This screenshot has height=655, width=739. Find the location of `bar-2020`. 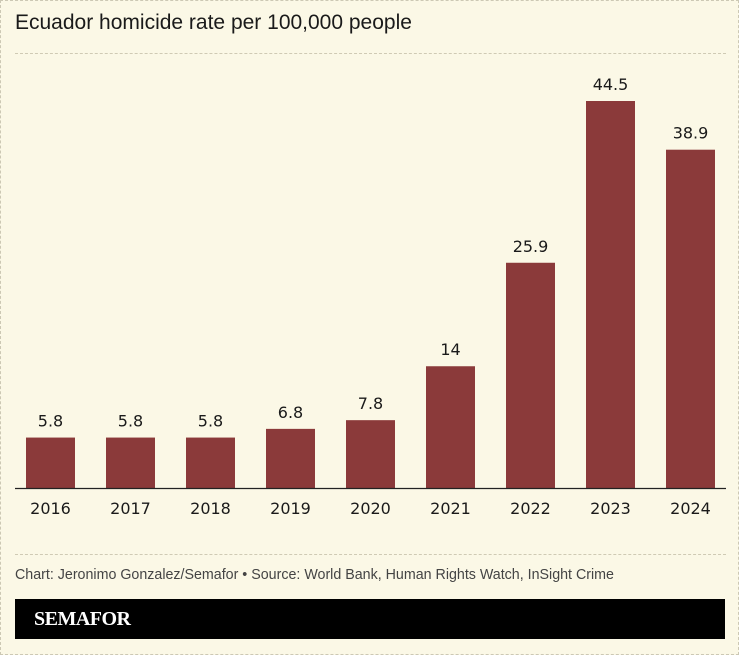

bar-2020 is located at coordinates (370, 454).